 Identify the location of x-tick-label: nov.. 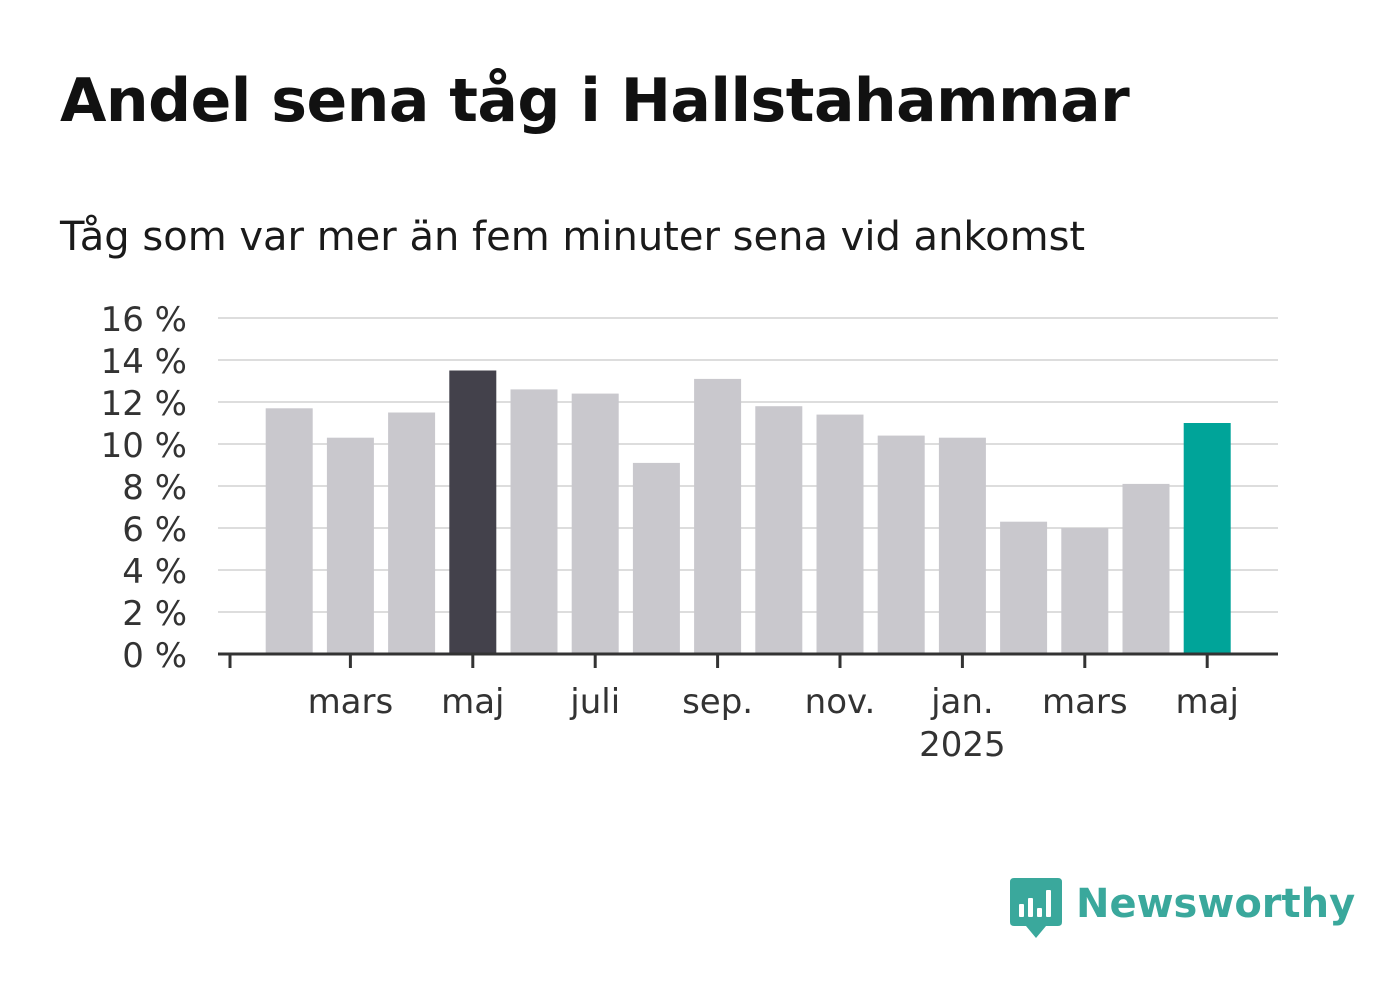
(840, 702).